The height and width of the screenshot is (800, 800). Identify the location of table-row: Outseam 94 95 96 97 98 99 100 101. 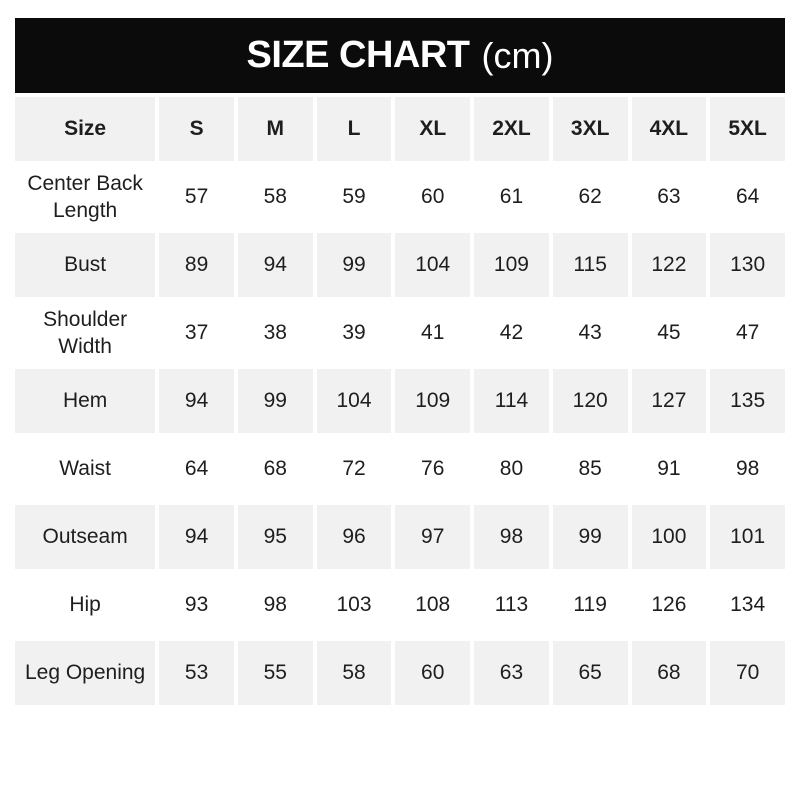
(400, 537).